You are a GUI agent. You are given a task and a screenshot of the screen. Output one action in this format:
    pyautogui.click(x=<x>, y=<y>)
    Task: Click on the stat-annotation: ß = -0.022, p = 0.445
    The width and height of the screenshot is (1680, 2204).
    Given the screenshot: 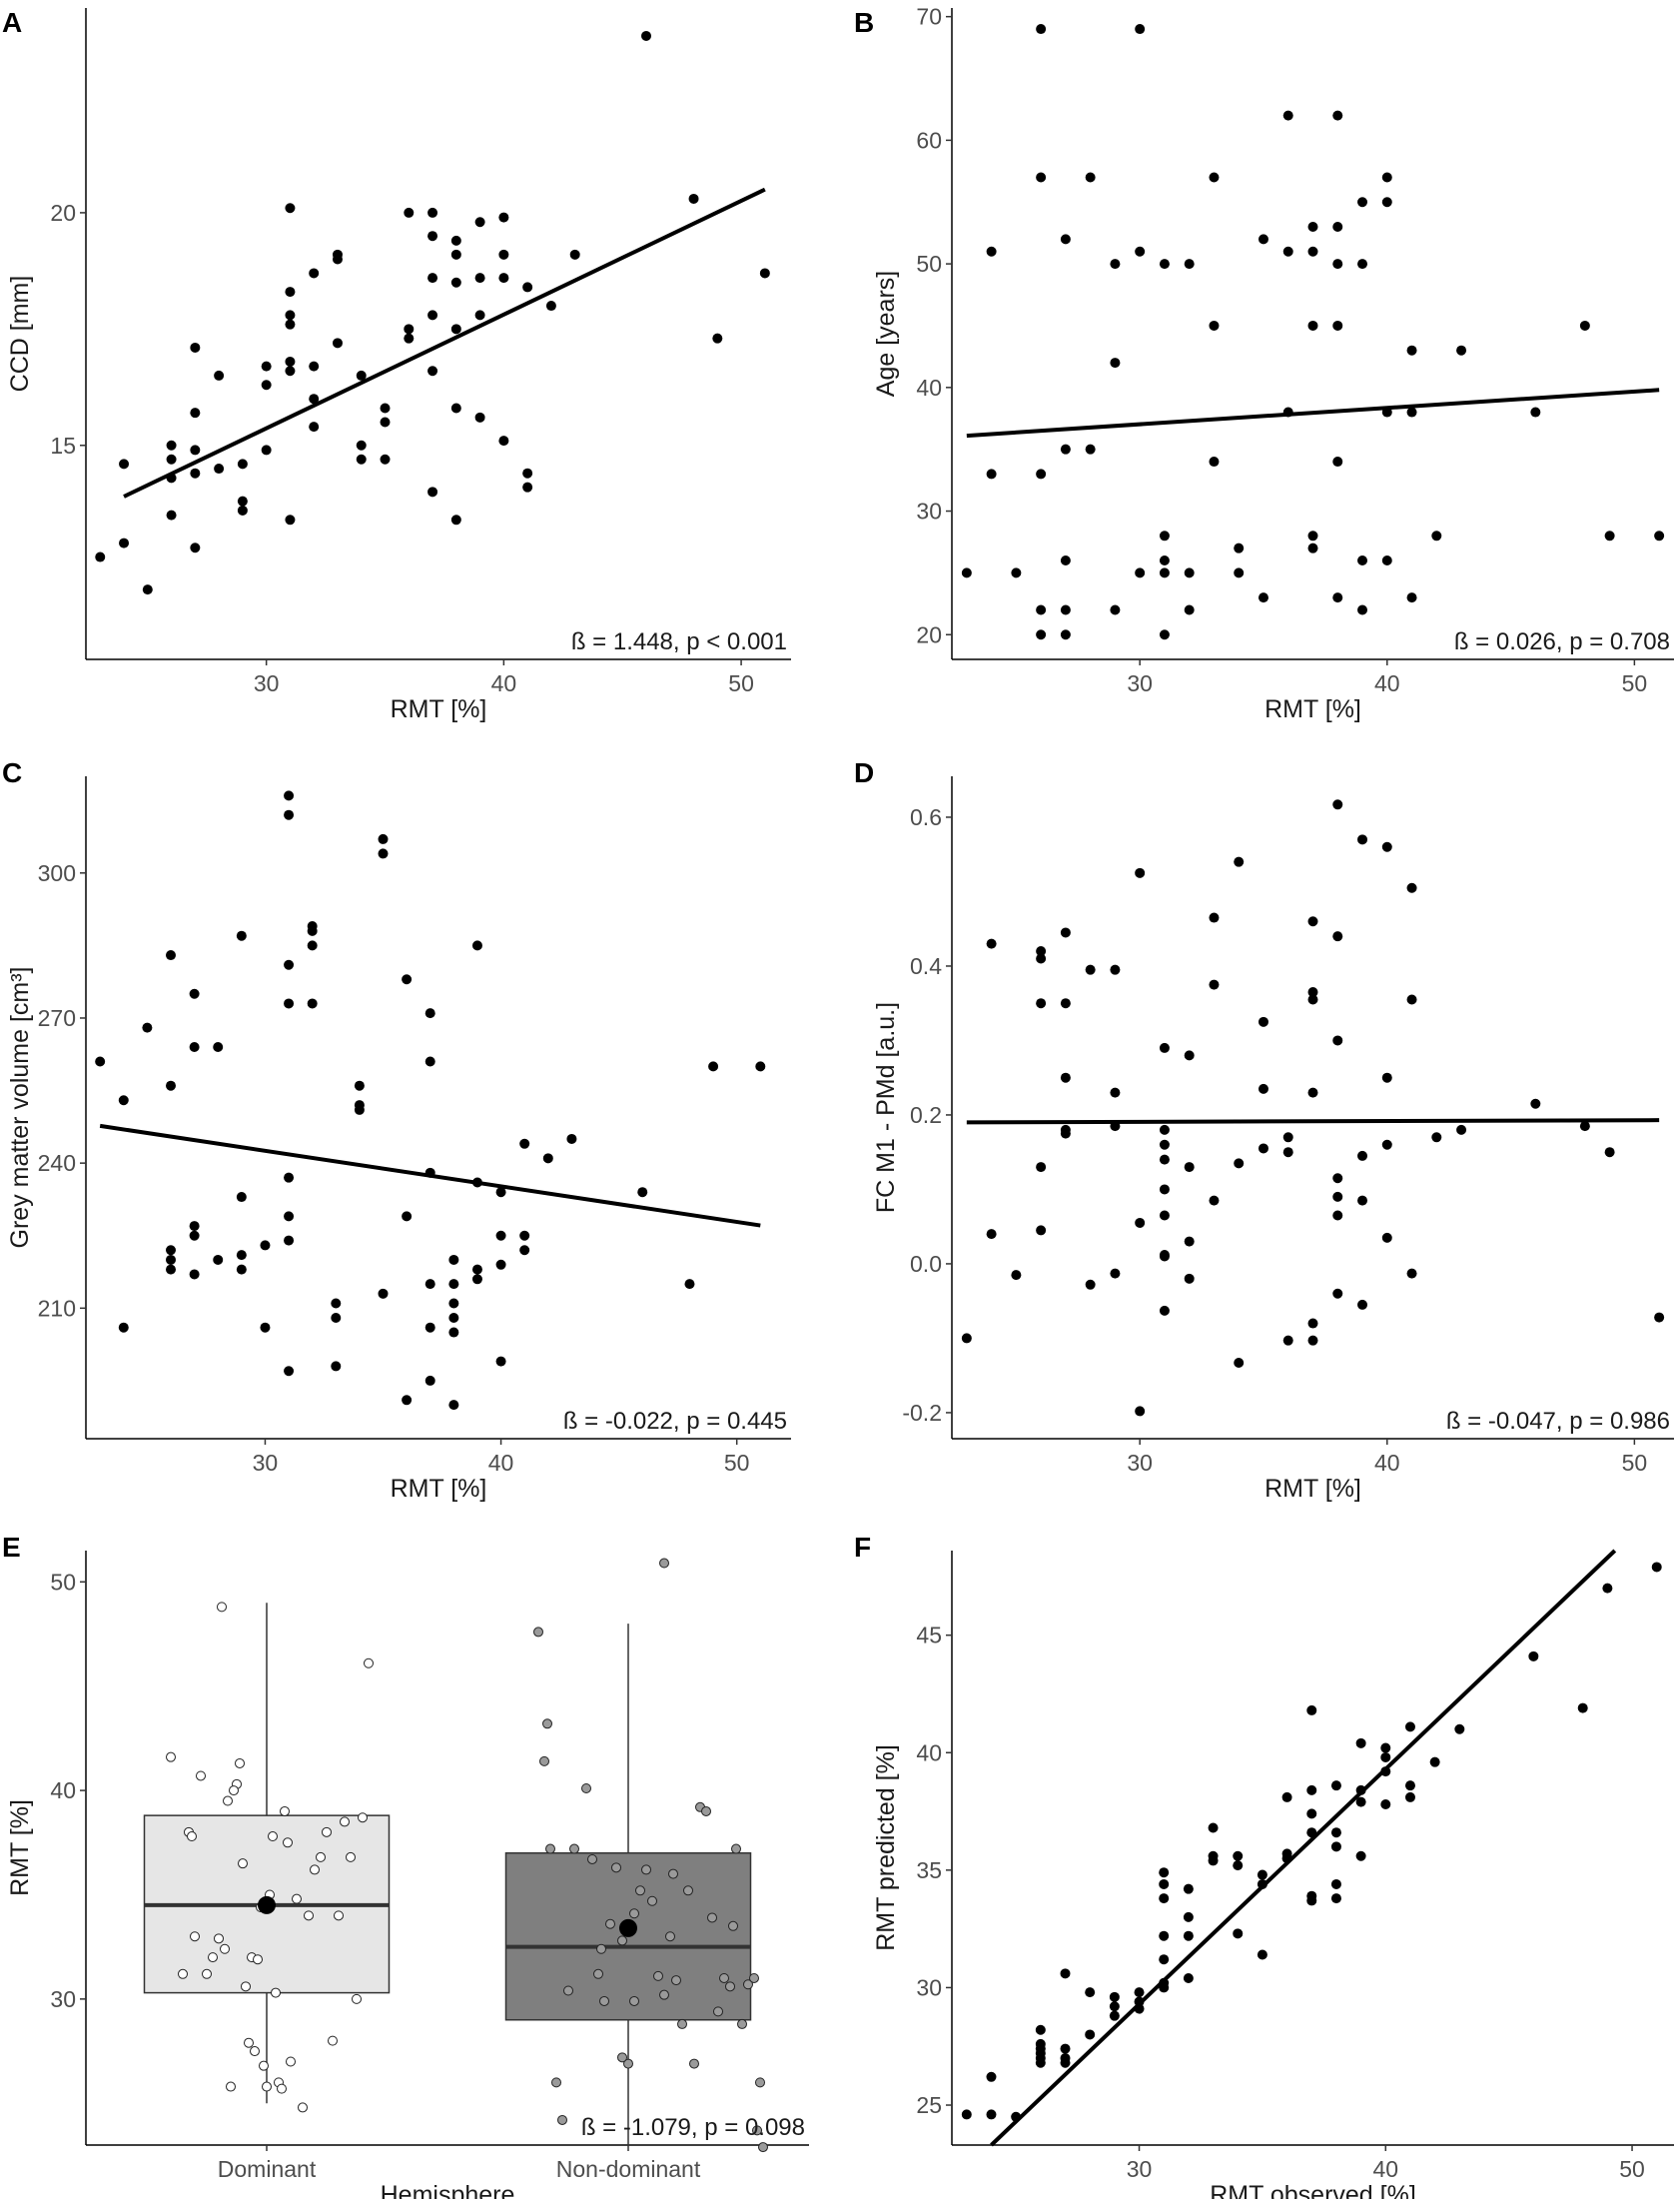 What is the action you would take?
    pyautogui.click(x=675, y=1421)
    